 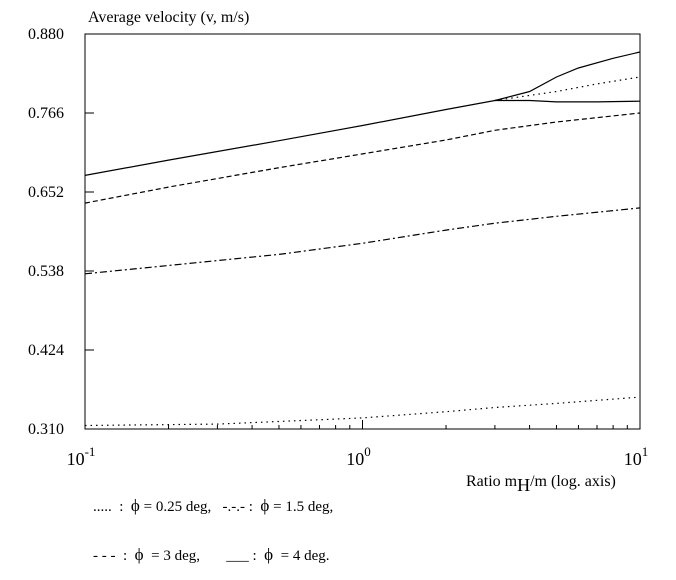 I want to click on x-axis-label-subscript: H, so click(x=523, y=485).